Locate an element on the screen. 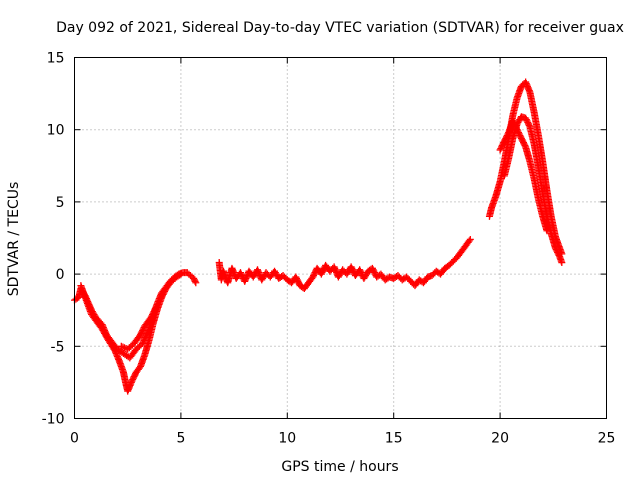 The width and height of the screenshot is (640, 480). series-peak-secondary is located at coordinates (523, 176).